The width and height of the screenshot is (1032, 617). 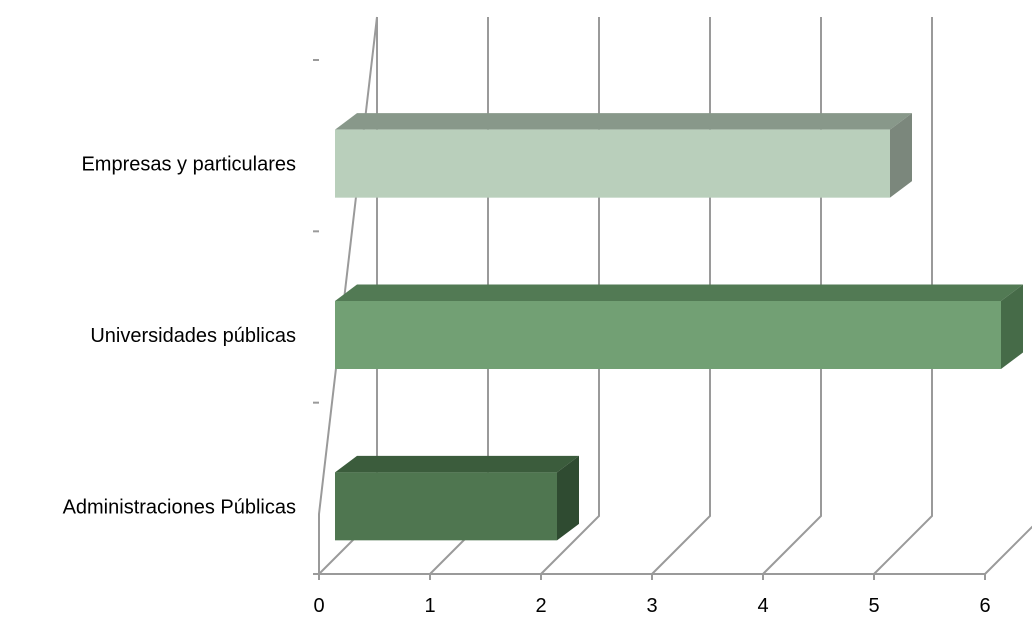 What do you see at coordinates (873, 606) in the screenshot?
I see `x-tick-label: 5` at bounding box center [873, 606].